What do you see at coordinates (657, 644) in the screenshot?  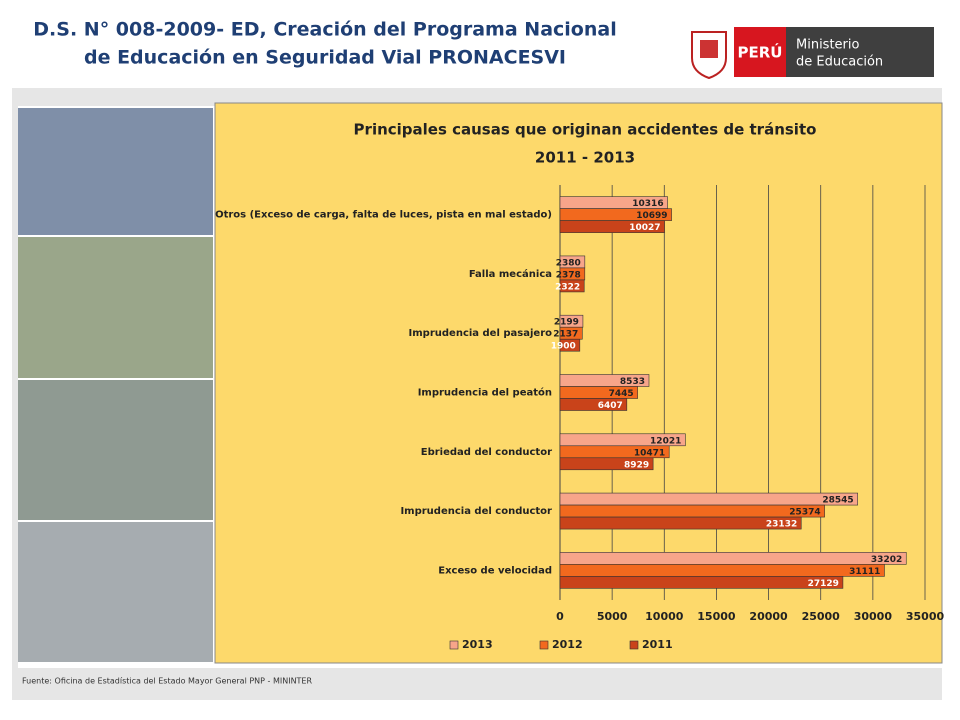 I see `legend-label: 2011` at bounding box center [657, 644].